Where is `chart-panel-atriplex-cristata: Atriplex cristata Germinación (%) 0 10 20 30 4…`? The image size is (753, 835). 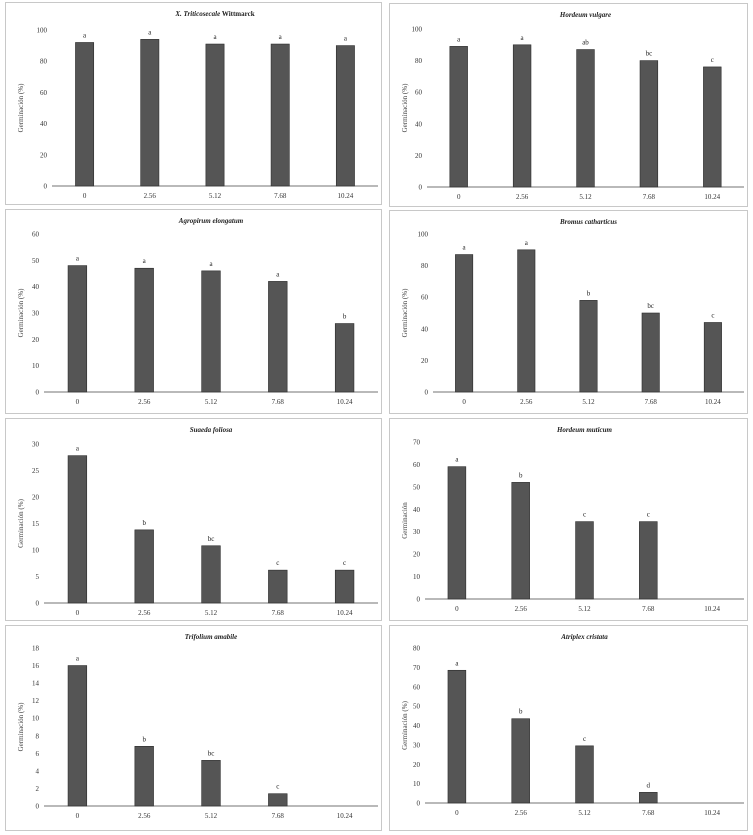
chart-panel-atriplex-cristata: Atriplex cristata Germinación (%) 0 10 20 30 4… is located at coordinates (568, 728).